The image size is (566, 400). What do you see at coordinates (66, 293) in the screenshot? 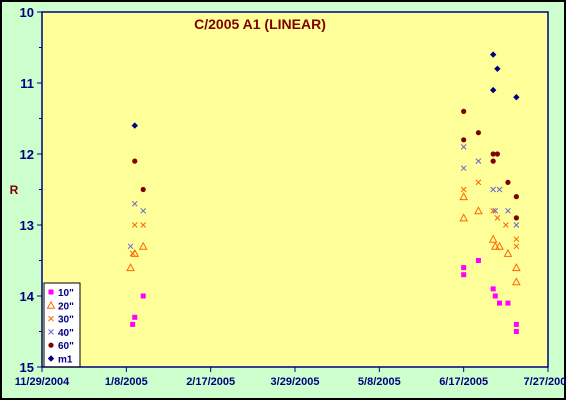
I see `legend-label: 10"` at bounding box center [66, 293].